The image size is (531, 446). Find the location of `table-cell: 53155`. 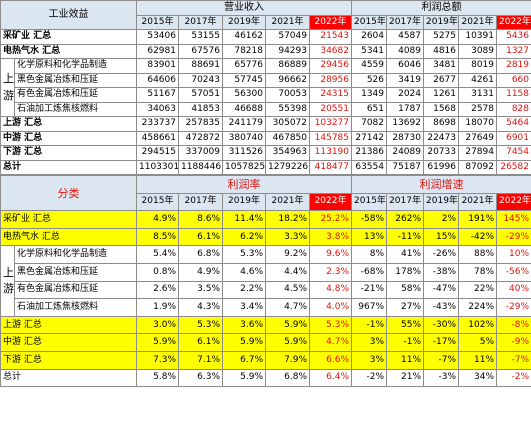

table-cell: 53155 is located at coordinates (200, 37).